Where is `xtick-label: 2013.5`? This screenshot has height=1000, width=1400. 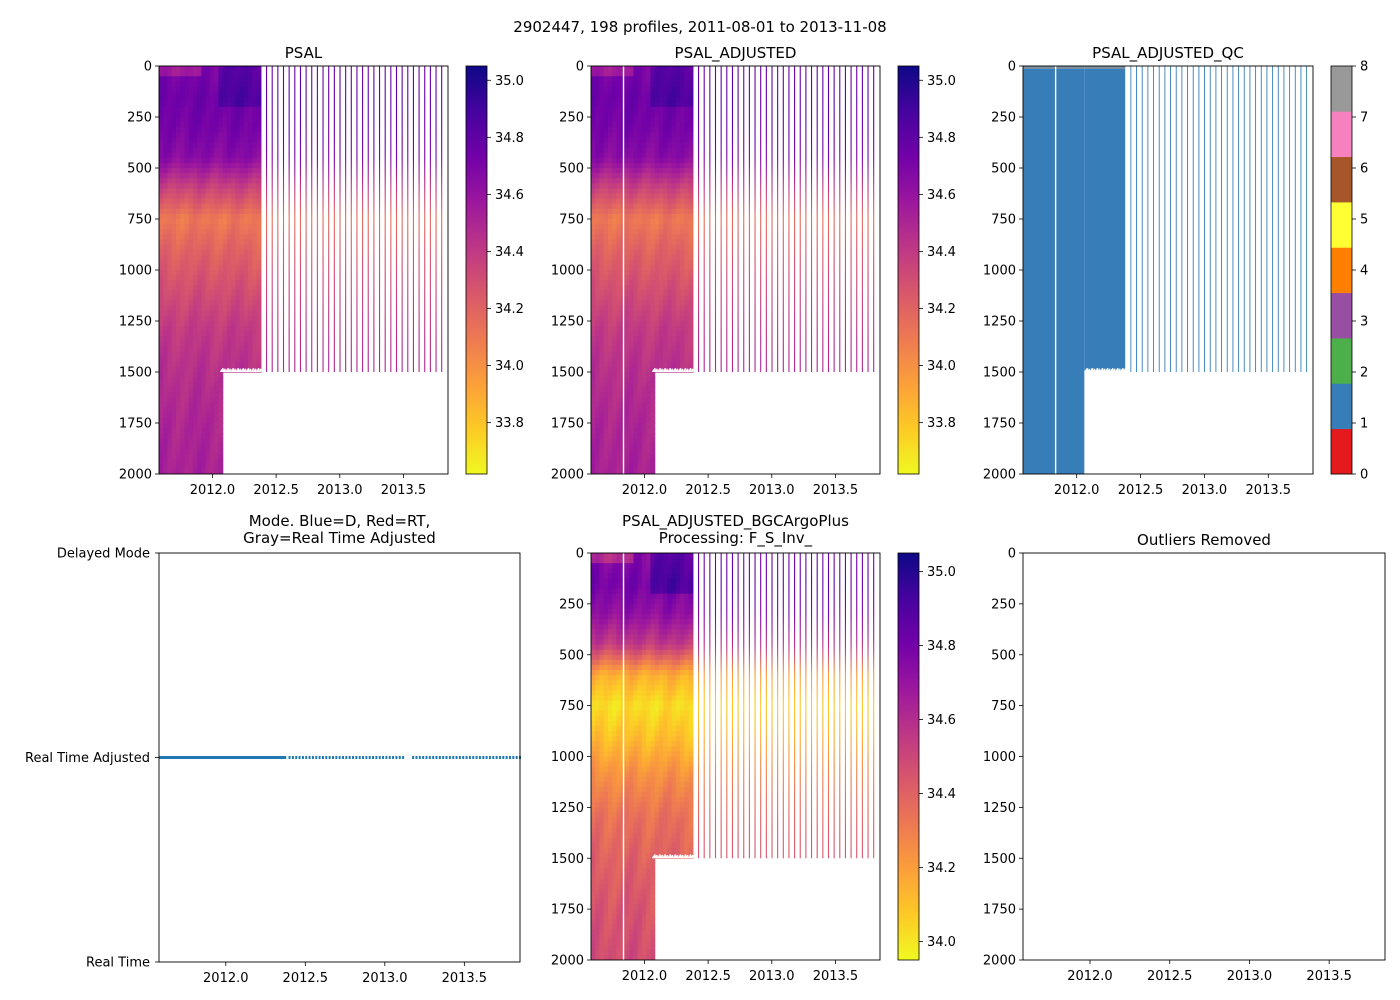
xtick-label: 2013.5 is located at coordinates (1269, 490).